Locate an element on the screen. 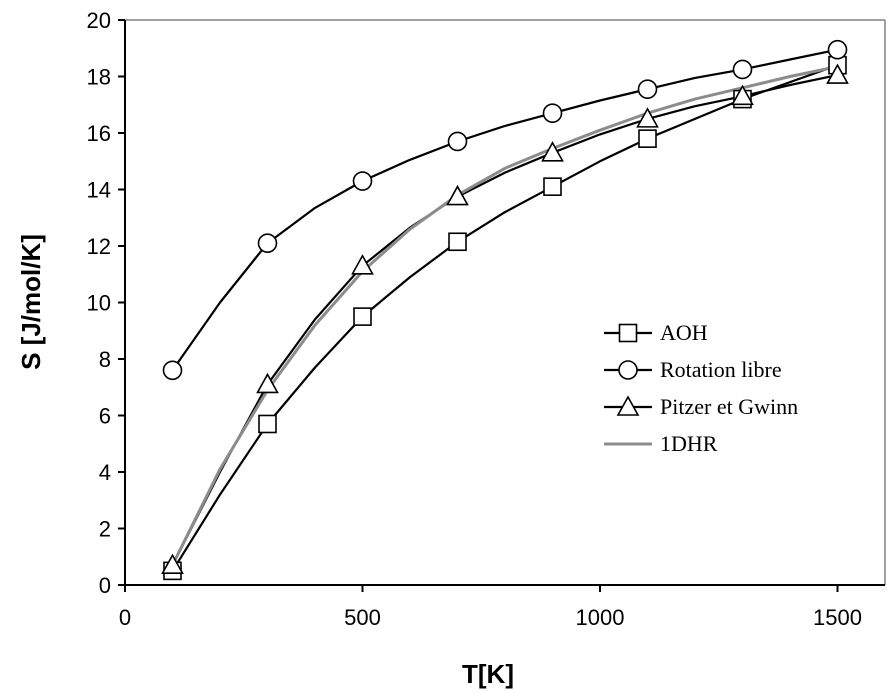 This screenshot has height=693, width=889. y-tick-label: 0 is located at coordinates (105, 585).